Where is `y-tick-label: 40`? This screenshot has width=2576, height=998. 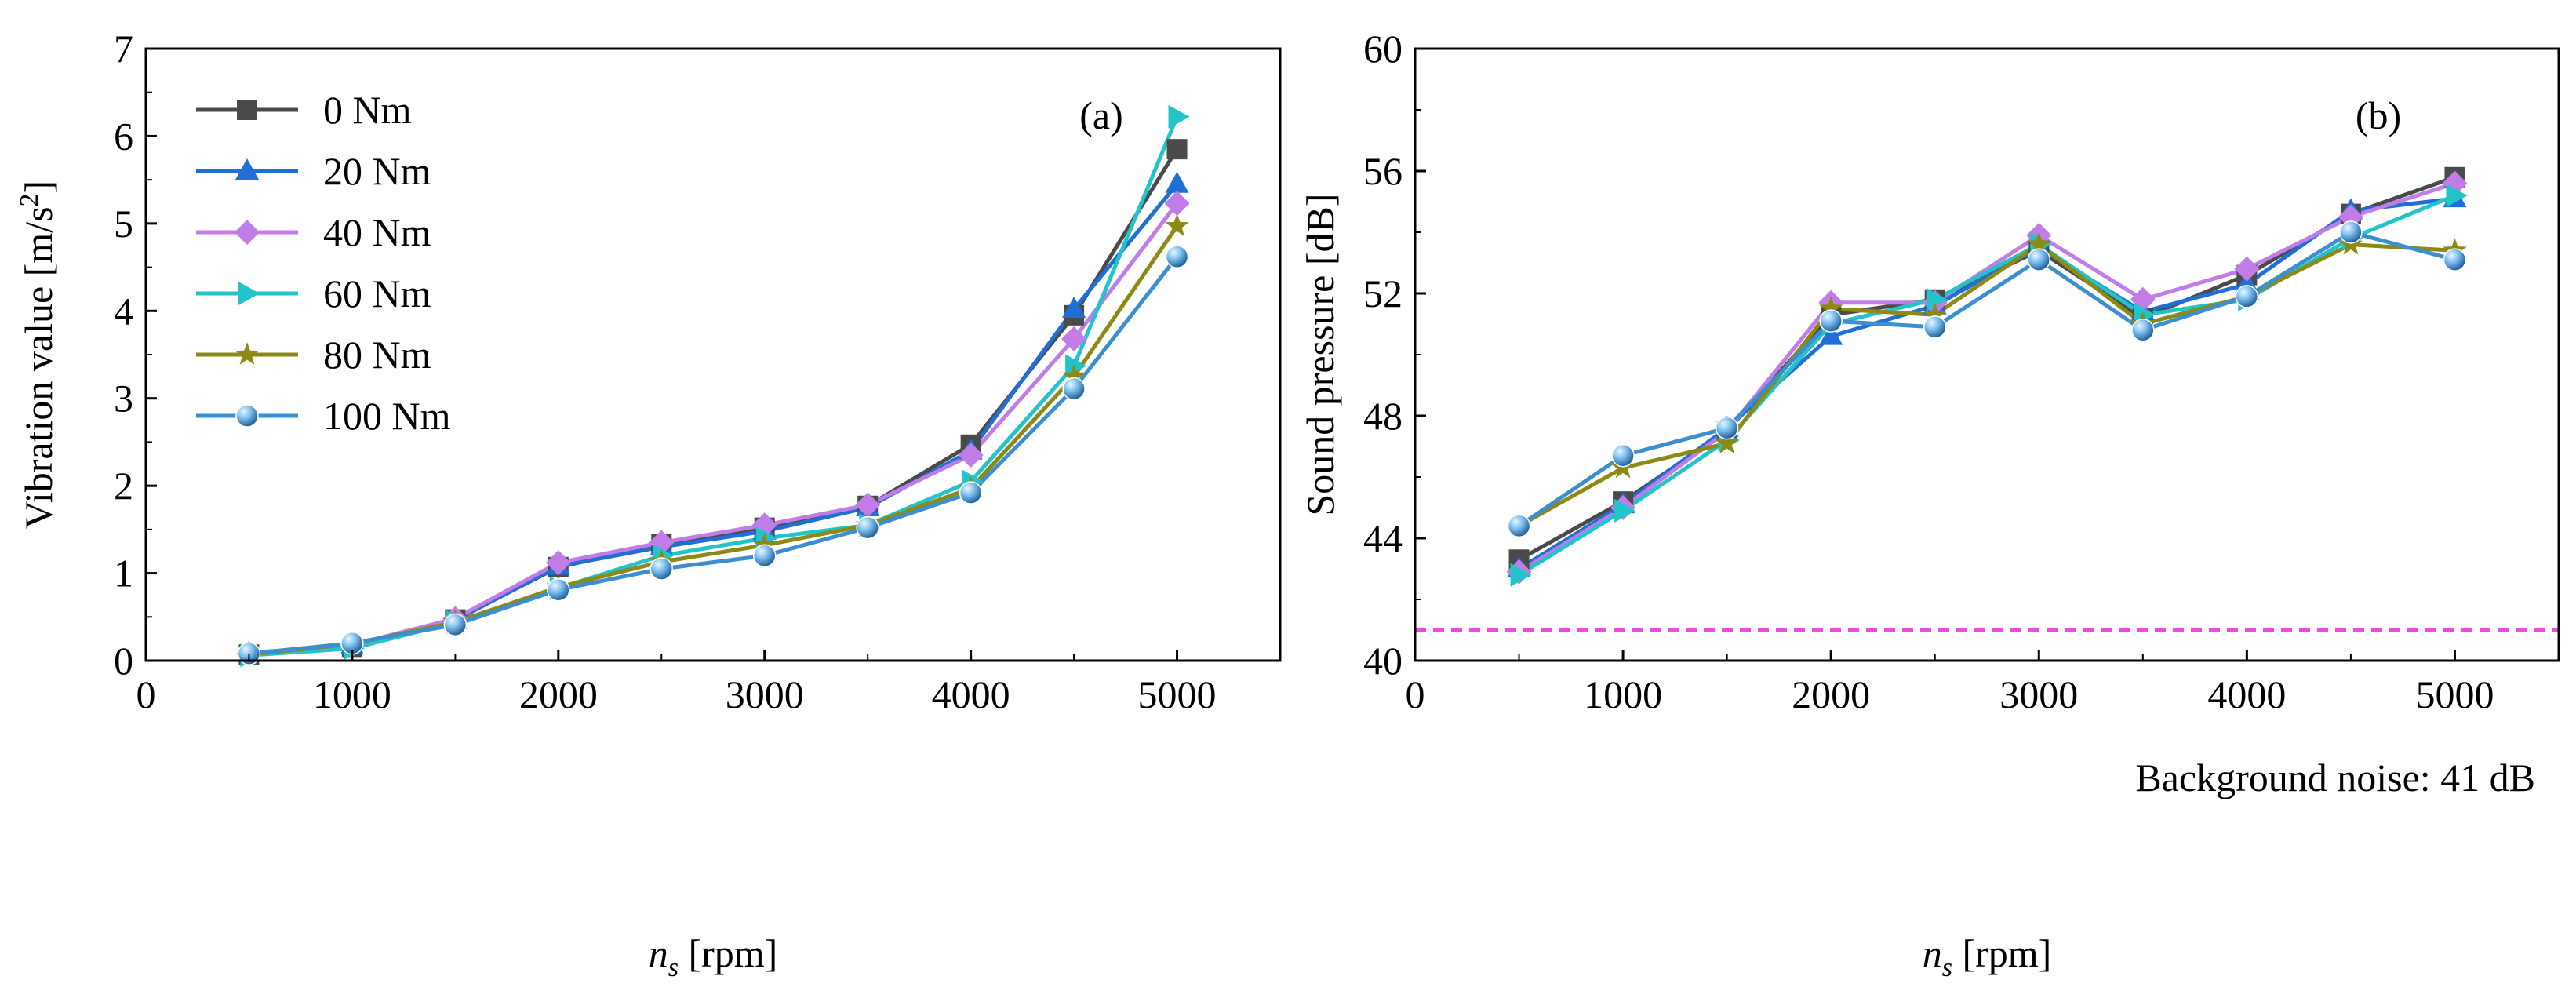 y-tick-label: 40 is located at coordinates (1383, 661).